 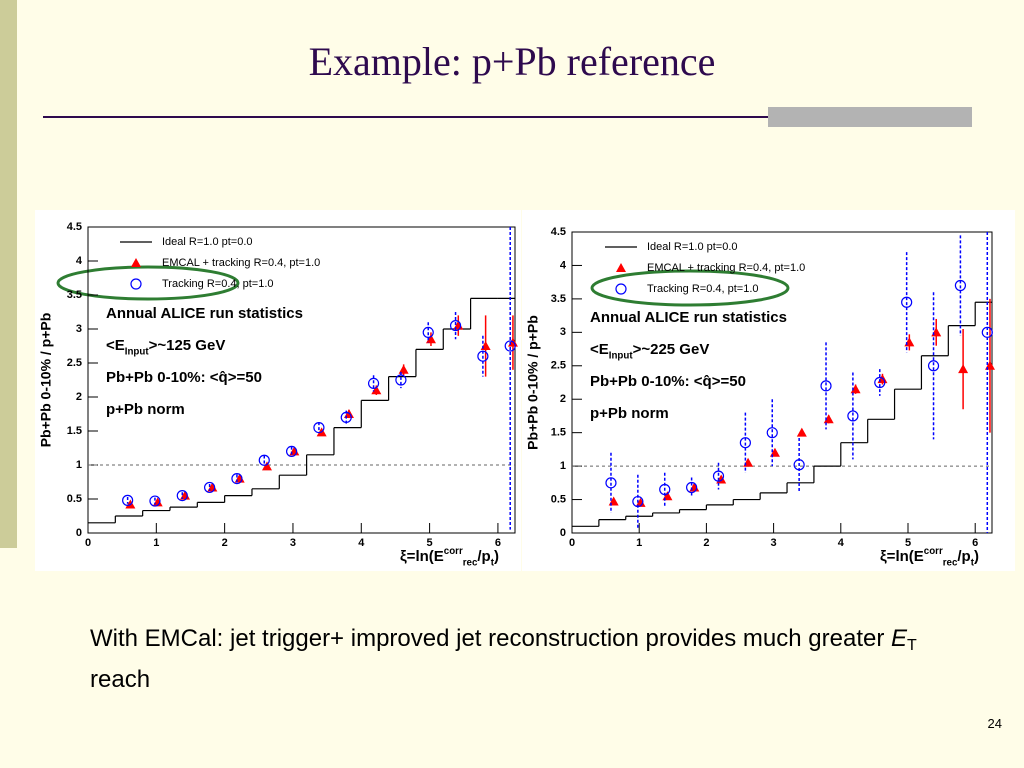 I want to click on slide-title: Example: p+Pb reference, so click(x=512, y=61).